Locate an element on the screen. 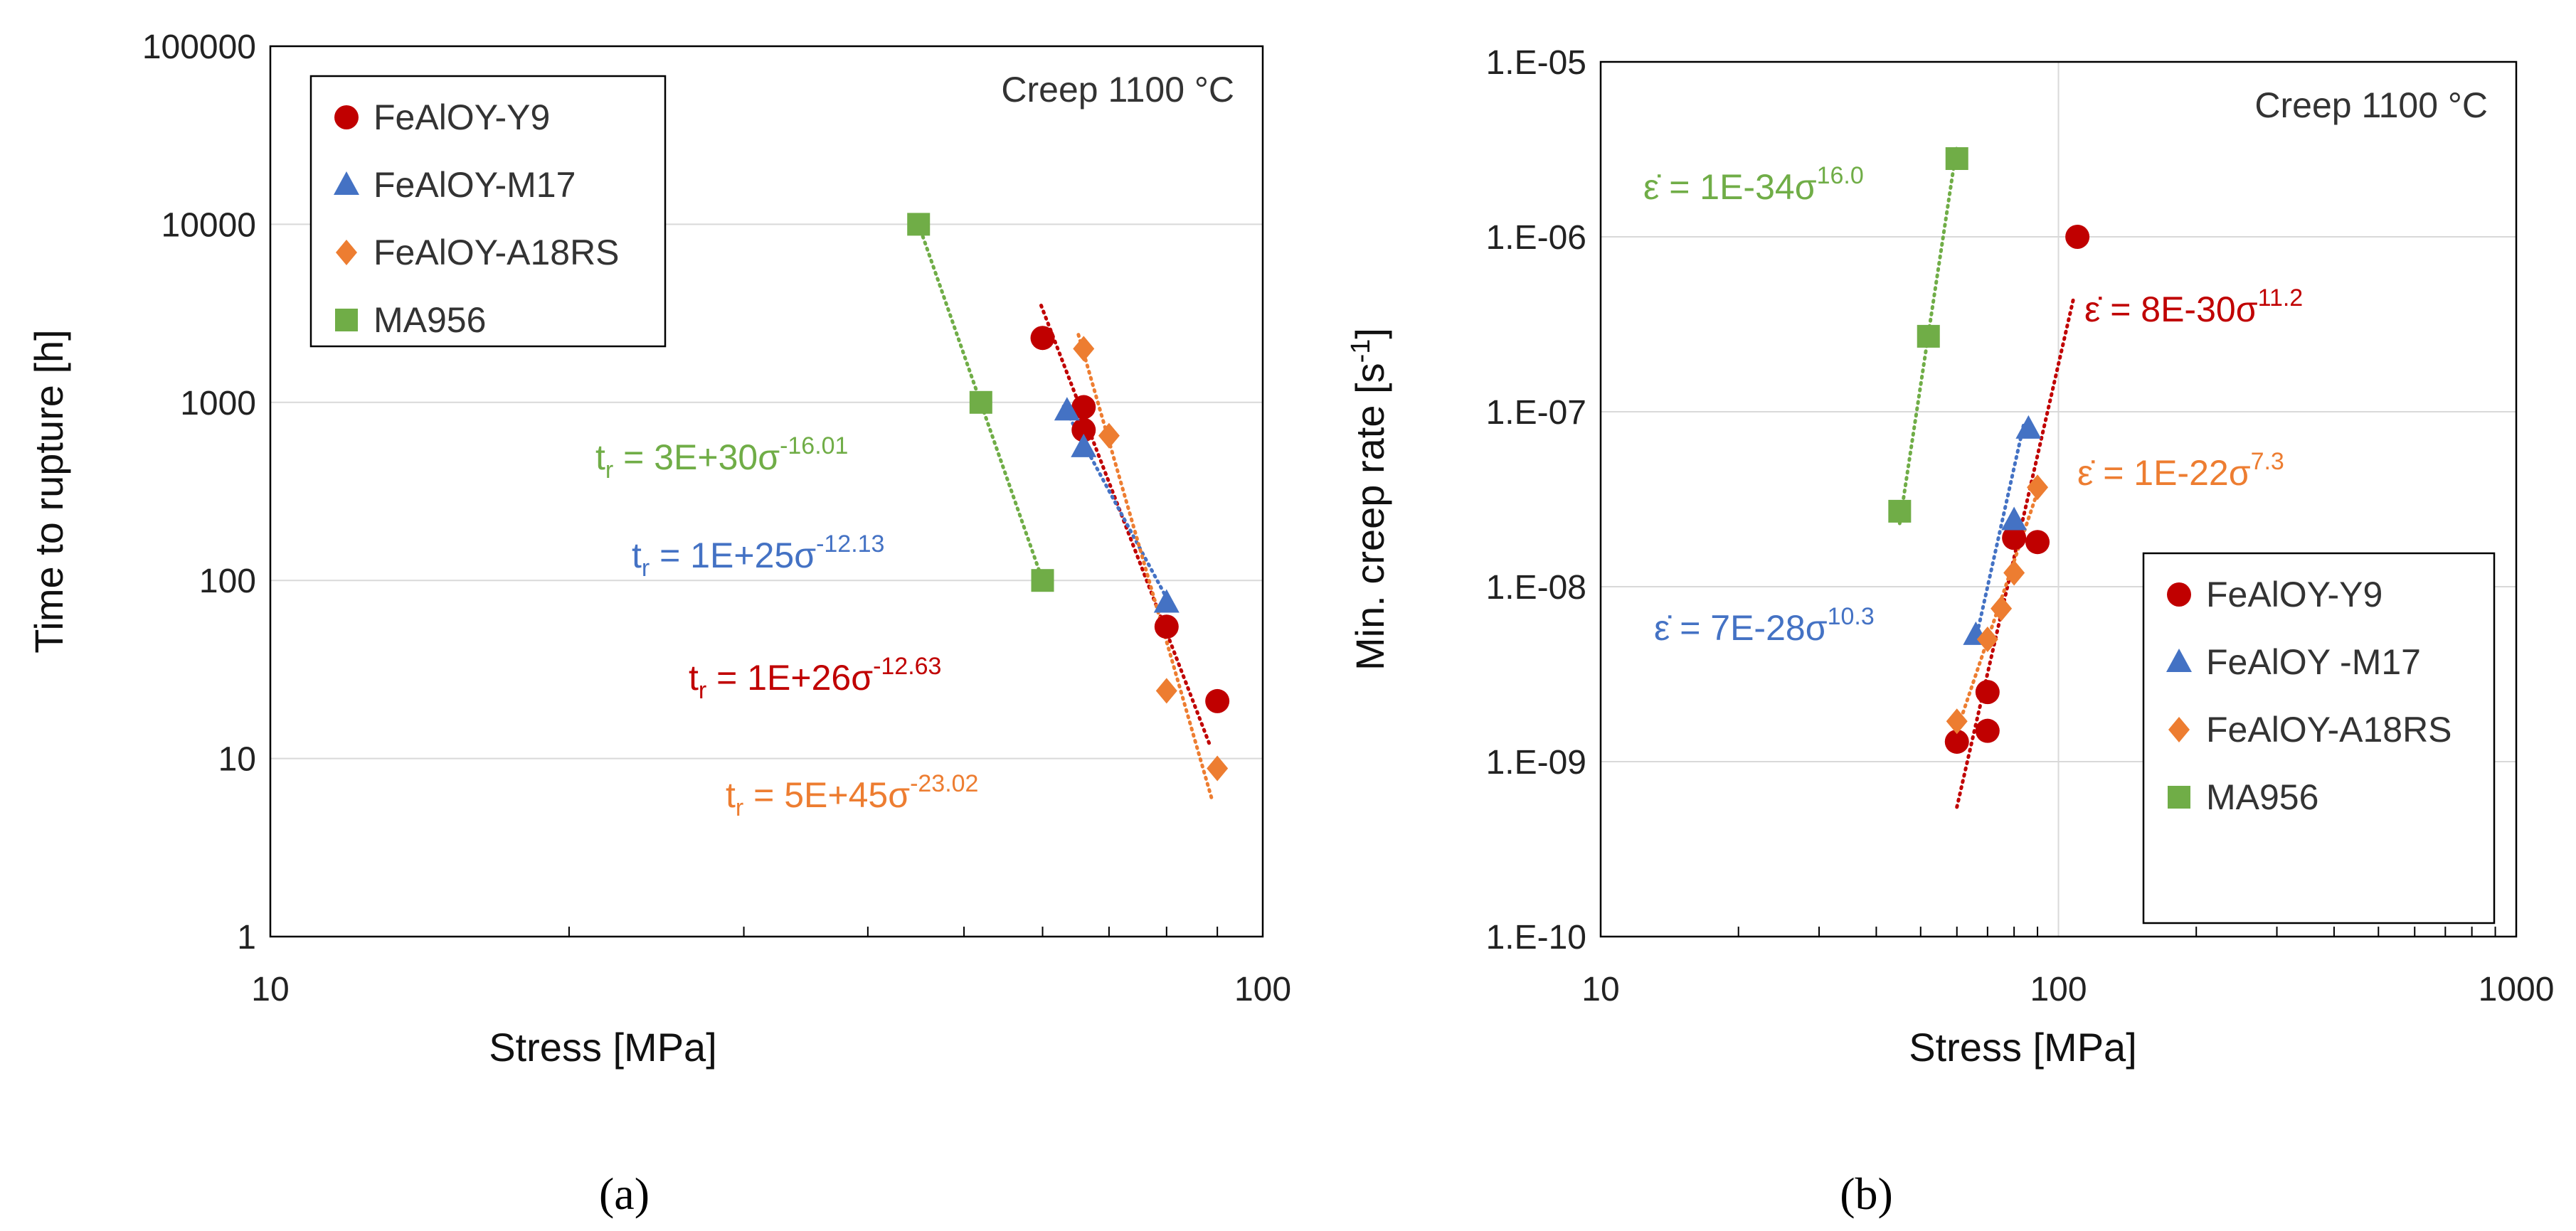  y-tick-label: 10 is located at coordinates (237, 760).